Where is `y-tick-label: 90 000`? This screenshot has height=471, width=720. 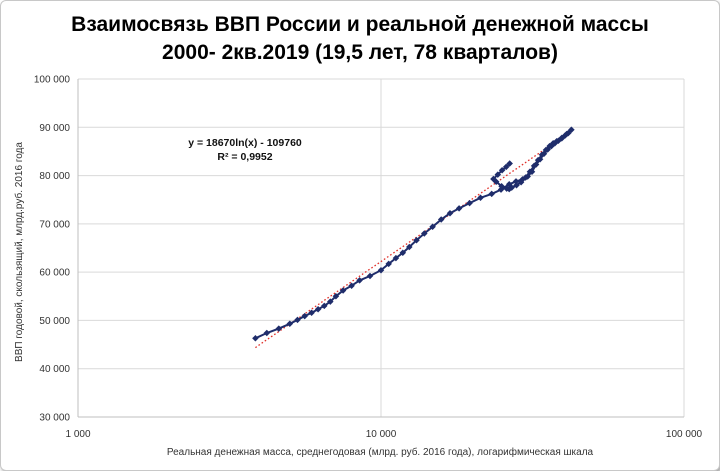 y-tick-label: 90 000 is located at coordinates (54, 128).